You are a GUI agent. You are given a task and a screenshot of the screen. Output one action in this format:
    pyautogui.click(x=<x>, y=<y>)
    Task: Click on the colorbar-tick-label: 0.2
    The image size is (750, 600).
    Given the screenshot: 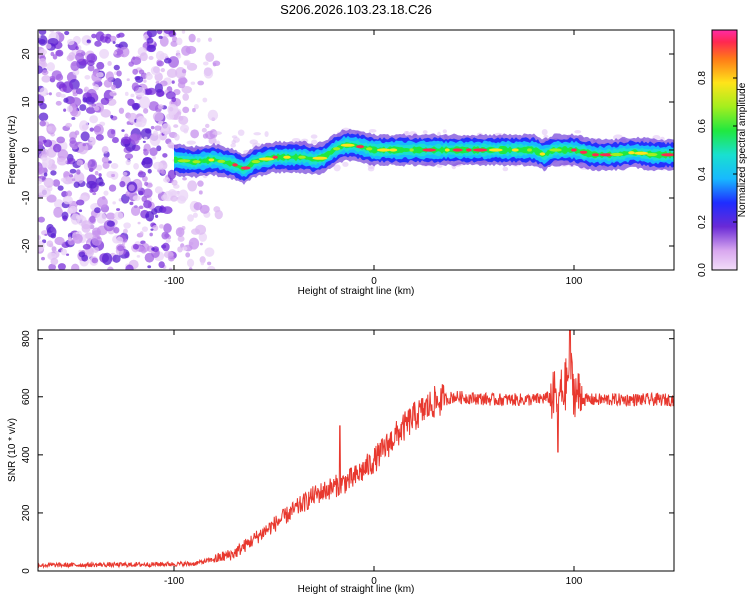 What is the action you would take?
    pyautogui.click(x=702, y=222)
    